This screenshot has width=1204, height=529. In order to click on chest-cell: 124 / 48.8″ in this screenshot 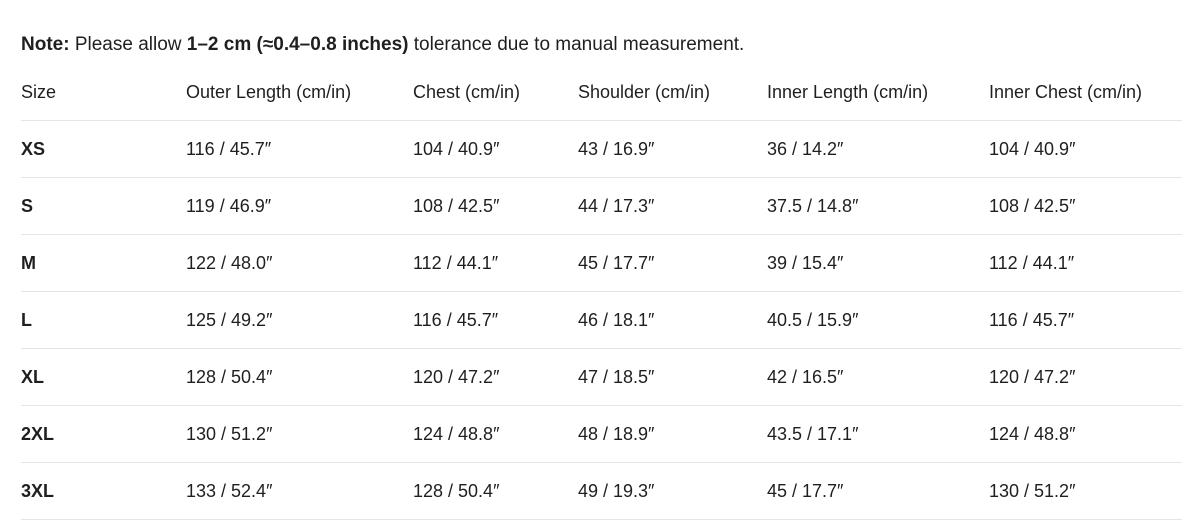, I will do `click(495, 434)`.